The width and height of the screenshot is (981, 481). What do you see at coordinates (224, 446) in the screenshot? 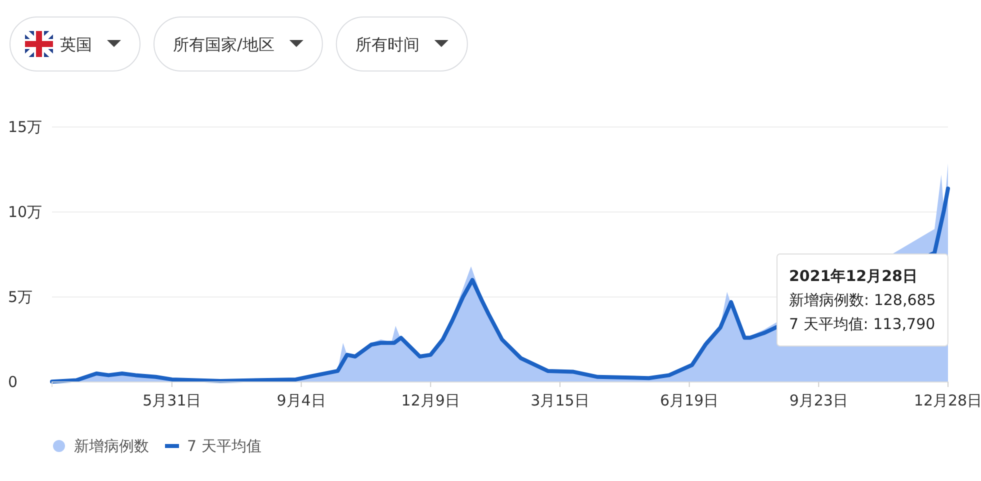
I see `legend-label: 7 天平均值` at bounding box center [224, 446].